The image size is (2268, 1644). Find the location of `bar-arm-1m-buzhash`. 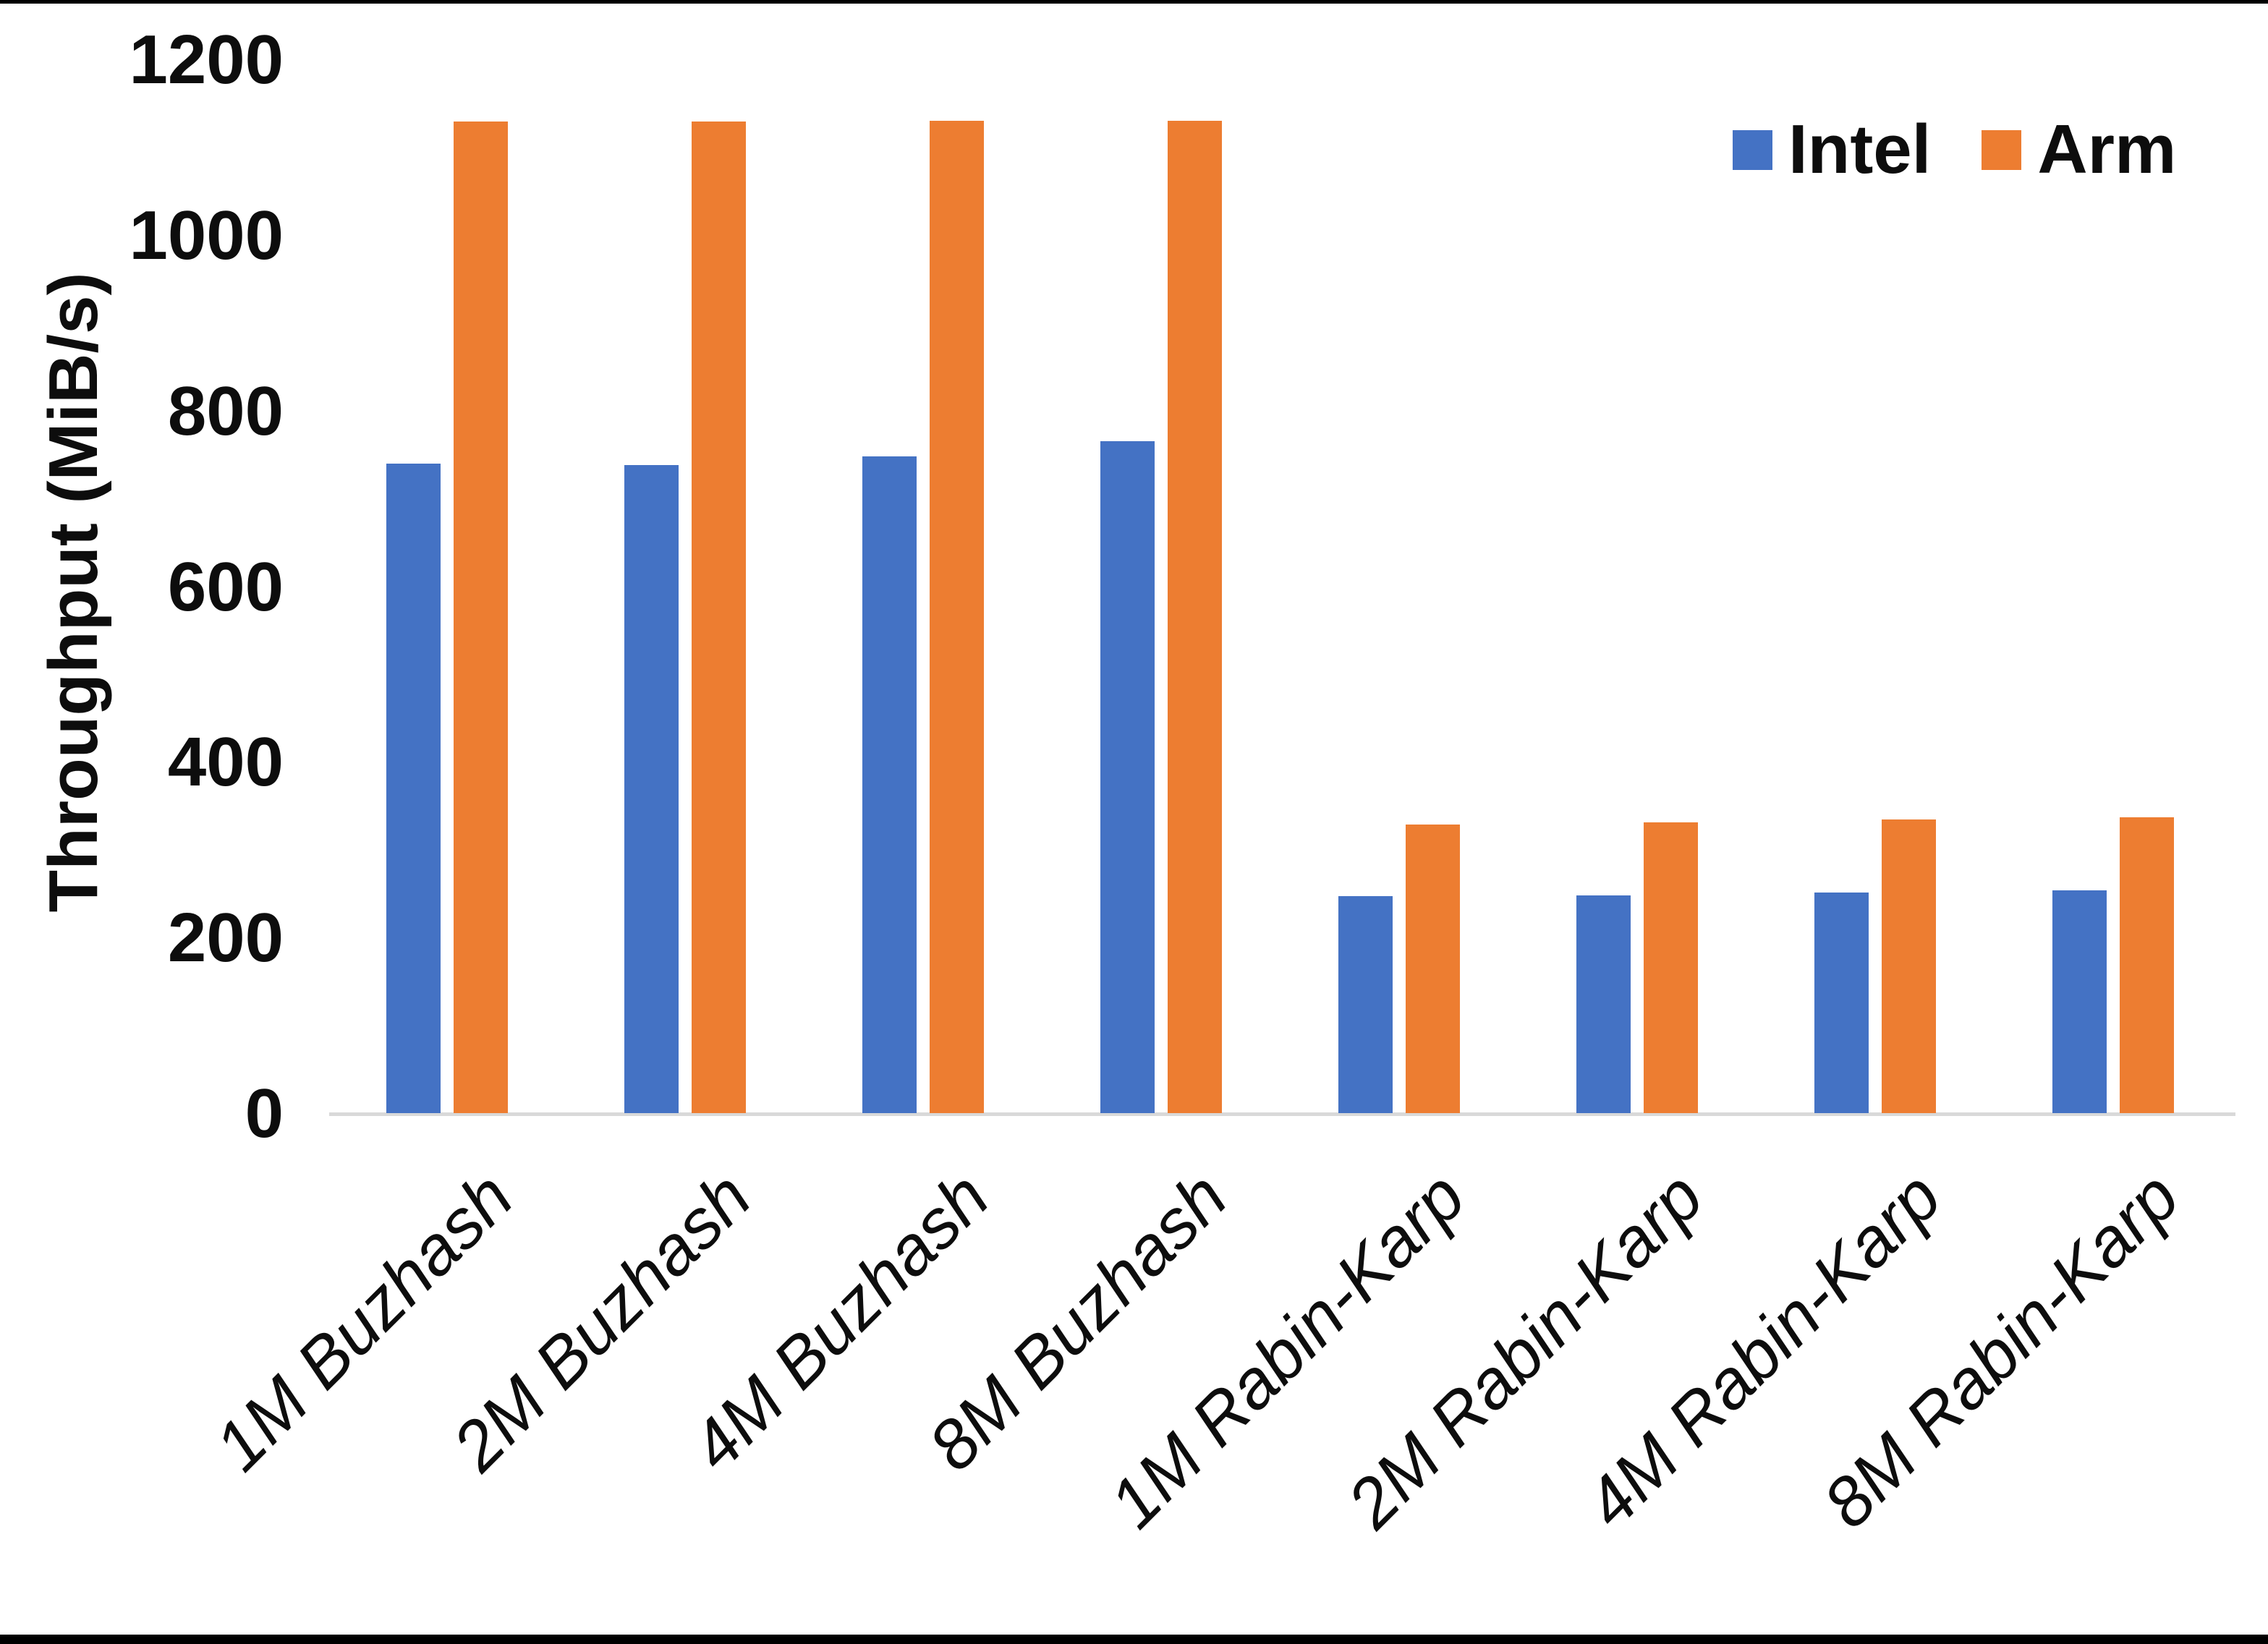

bar-arm-1m-buzhash is located at coordinates (481, 617).